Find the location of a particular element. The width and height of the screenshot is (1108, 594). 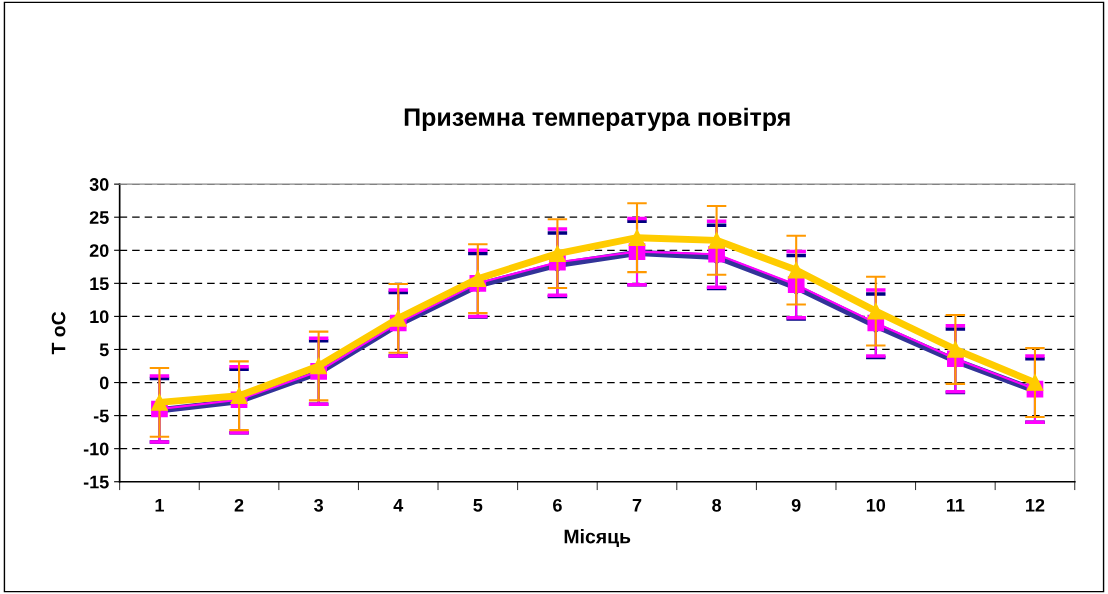

y-tick-label: -10 is located at coordinates (96, 449).